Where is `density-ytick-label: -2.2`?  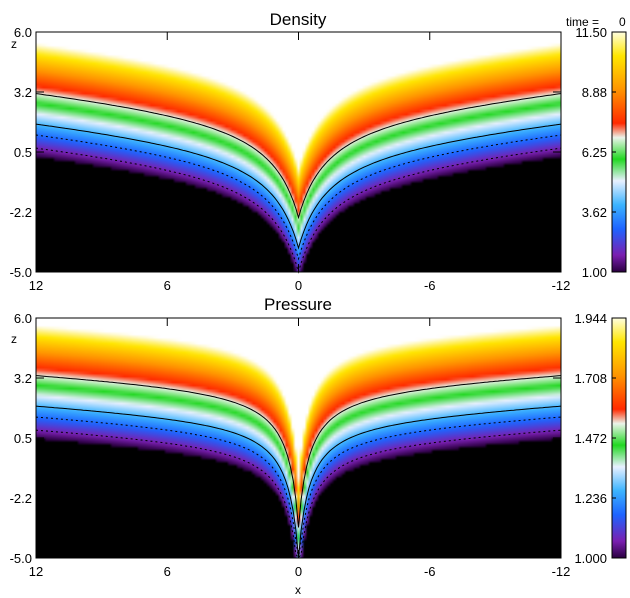
density-ytick-label: -2.2 is located at coordinates (21, 212).